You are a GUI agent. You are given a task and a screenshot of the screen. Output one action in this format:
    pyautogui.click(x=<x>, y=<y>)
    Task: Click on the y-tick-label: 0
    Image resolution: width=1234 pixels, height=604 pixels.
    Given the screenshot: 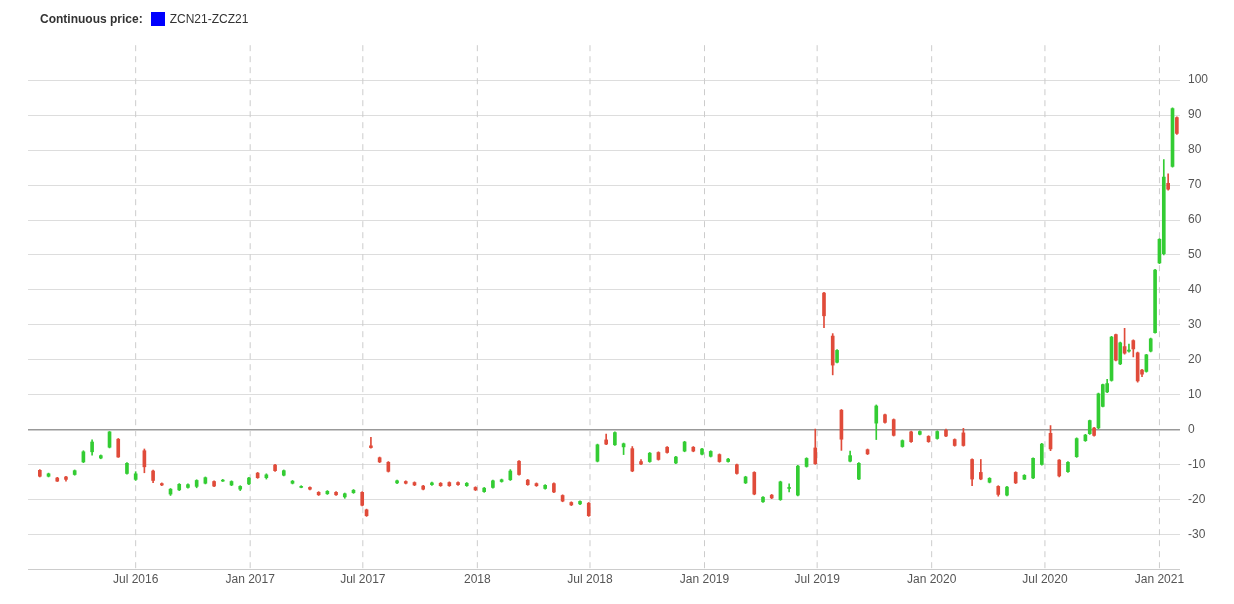 What is the action you would take?
    pyautogui.click(x=1191, y=429)
    